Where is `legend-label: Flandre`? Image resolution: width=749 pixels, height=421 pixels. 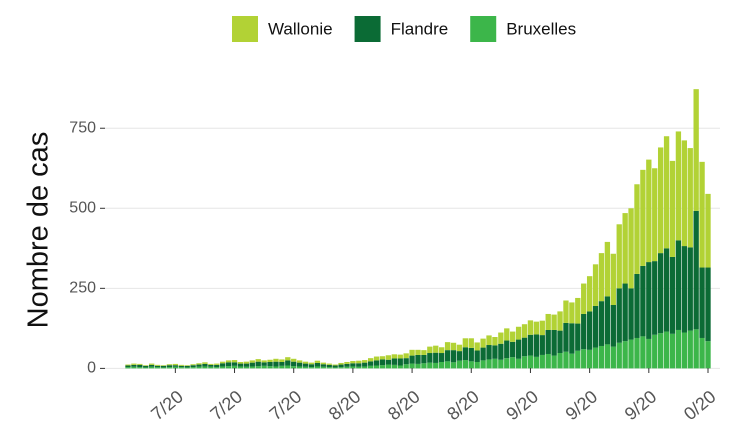
legend-label: Flandre is located at coordinates (420, 28).